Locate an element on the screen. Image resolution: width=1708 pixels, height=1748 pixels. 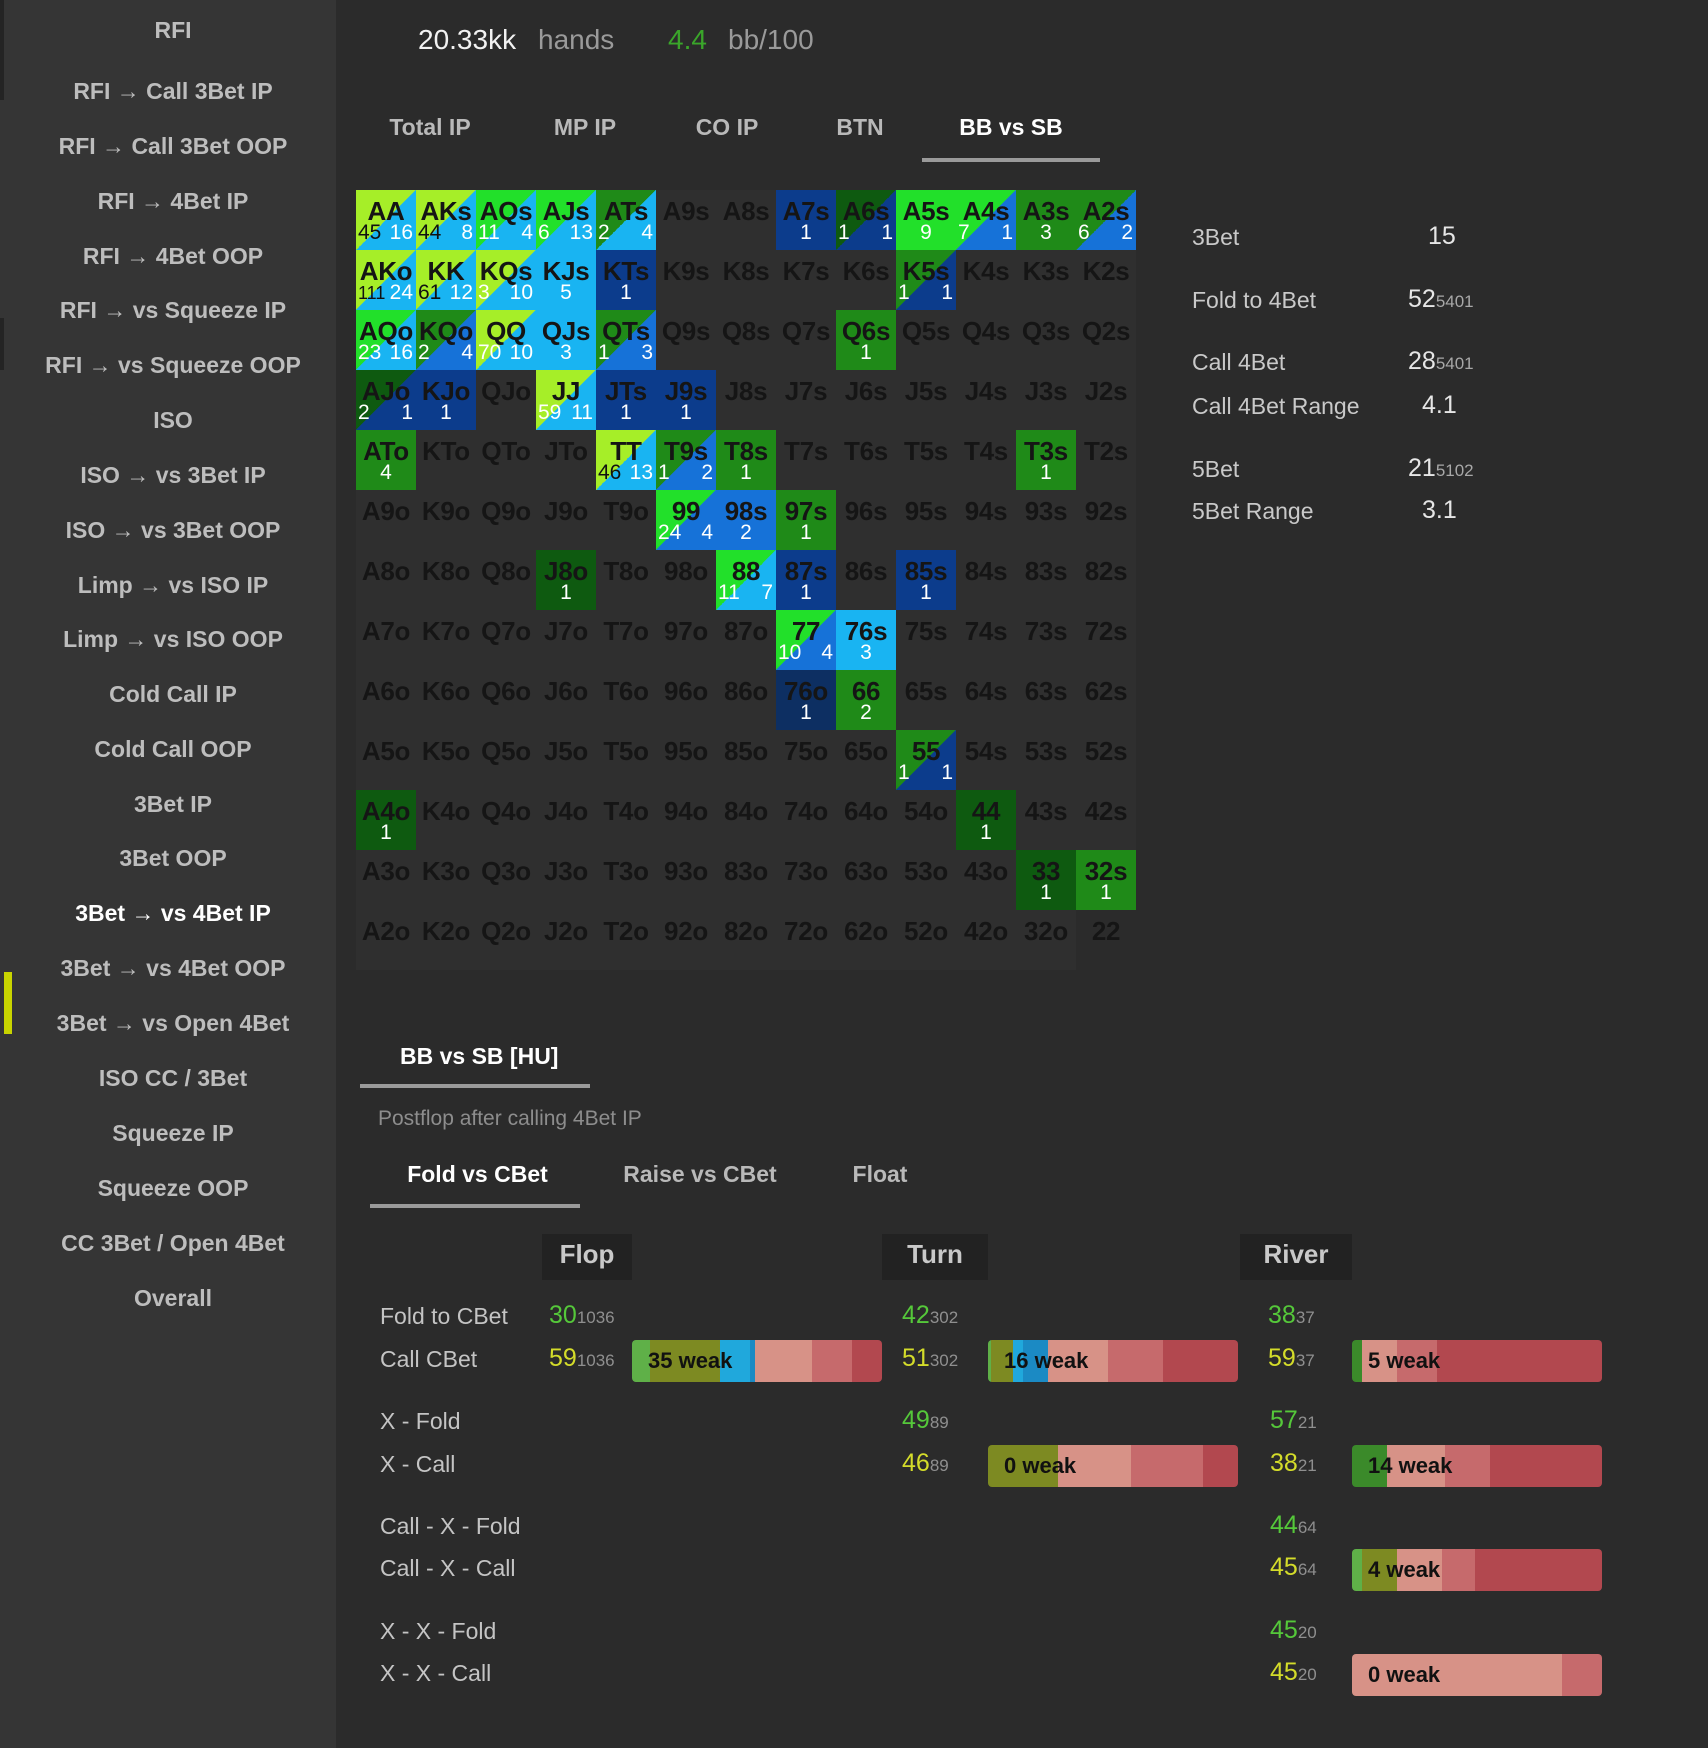
hand-cell: 93o is located at coordinates (686, 880).